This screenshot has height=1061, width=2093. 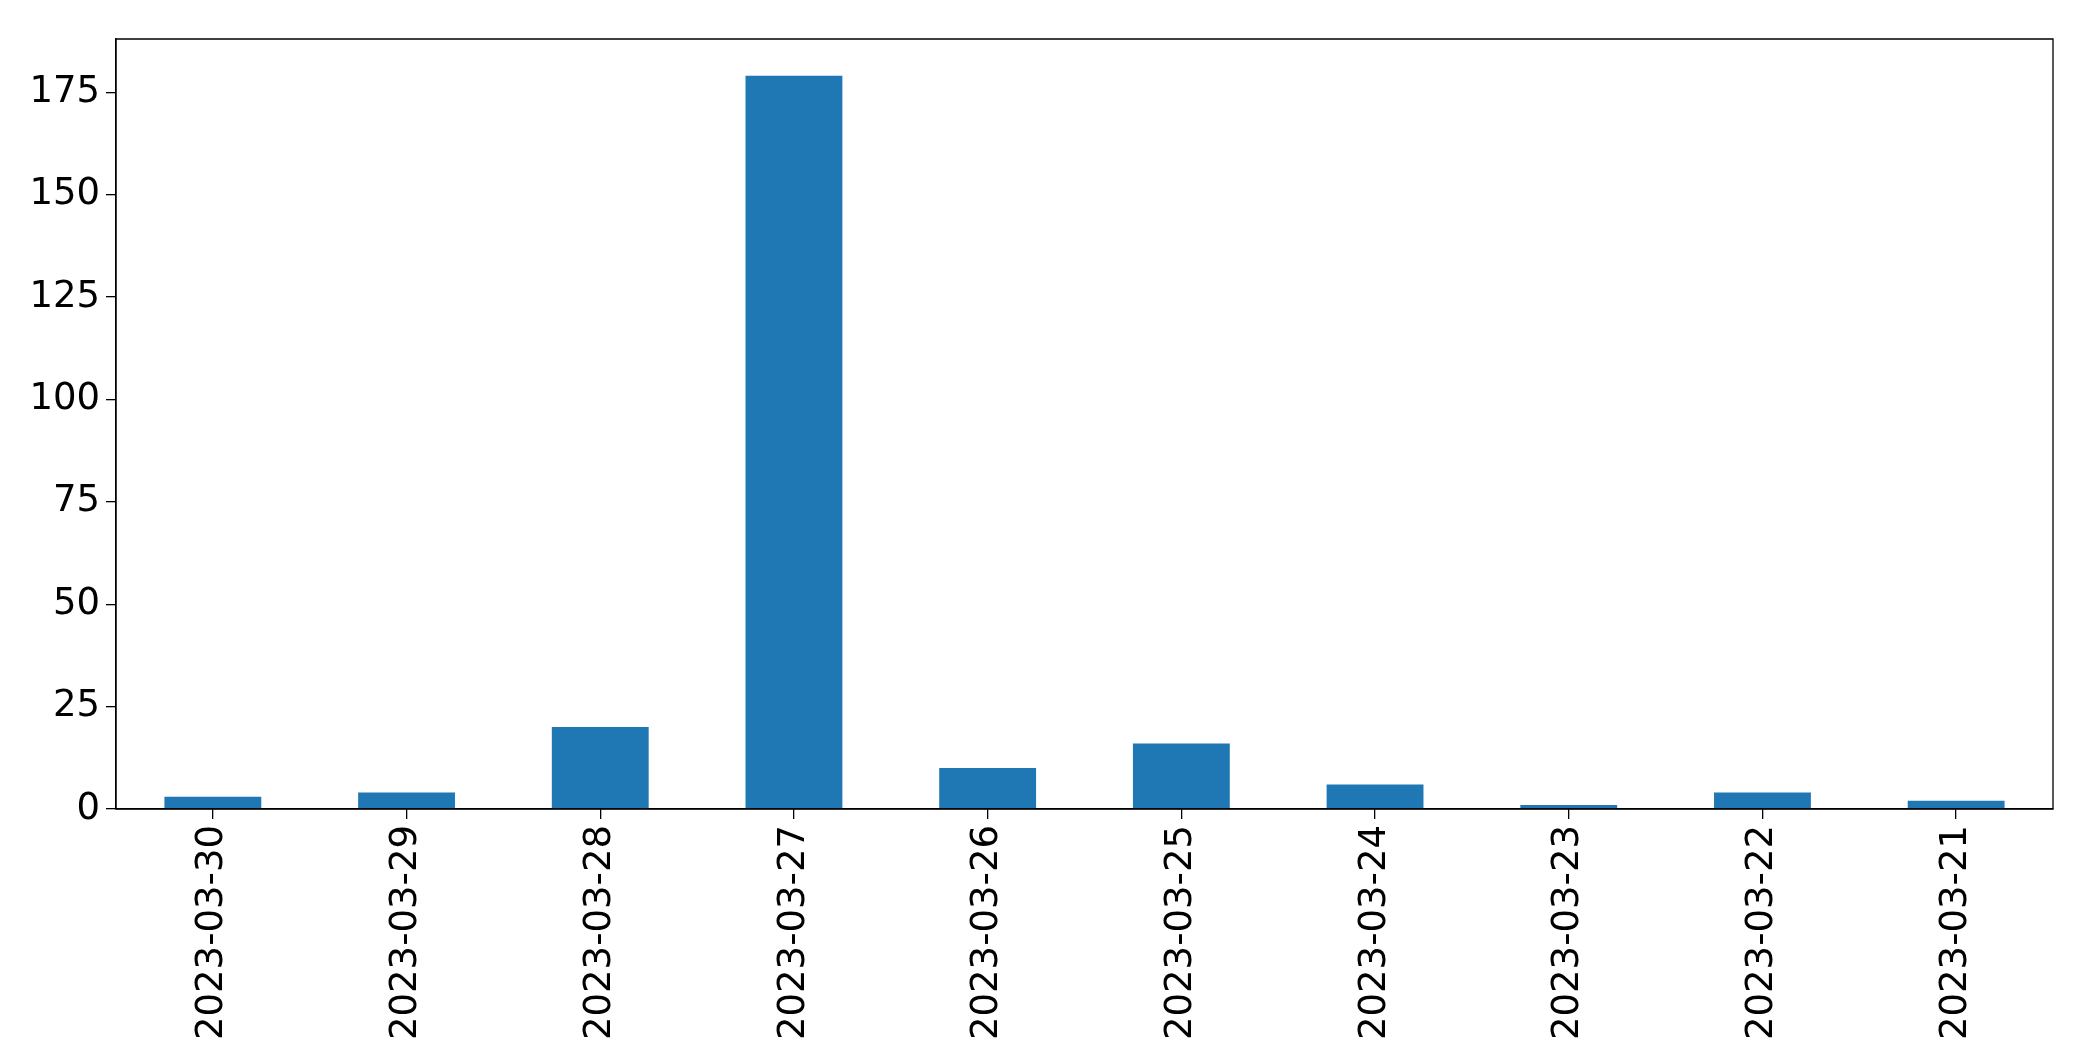 I want to click on x-tick-label: 2023-03-21, so click(x=1953, y=933).